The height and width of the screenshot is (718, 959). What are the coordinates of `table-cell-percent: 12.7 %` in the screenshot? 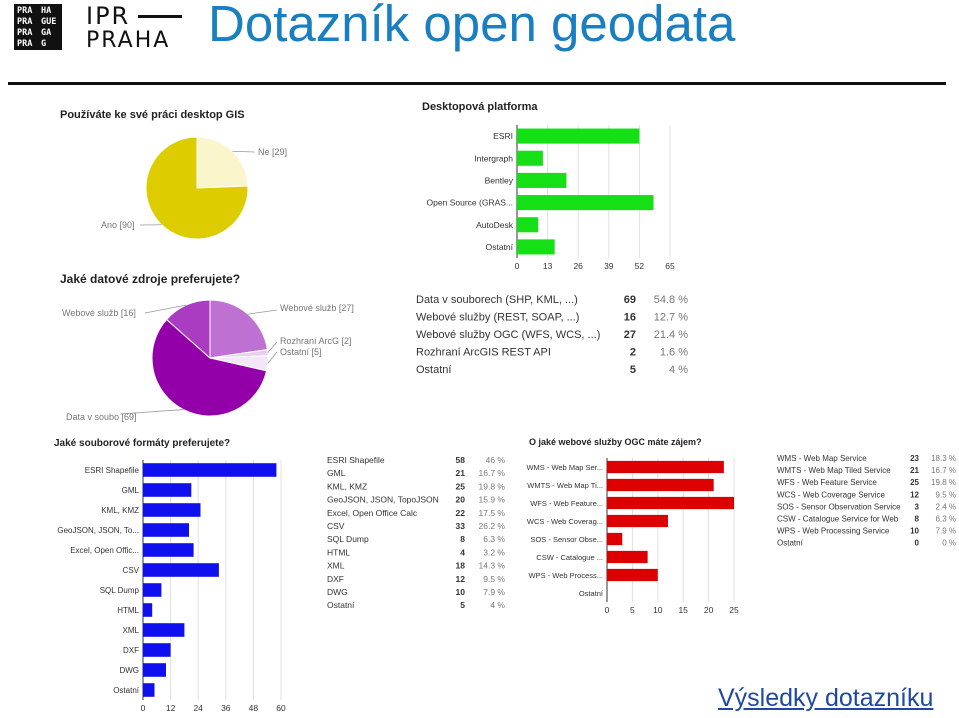 It's located at (671, 318).